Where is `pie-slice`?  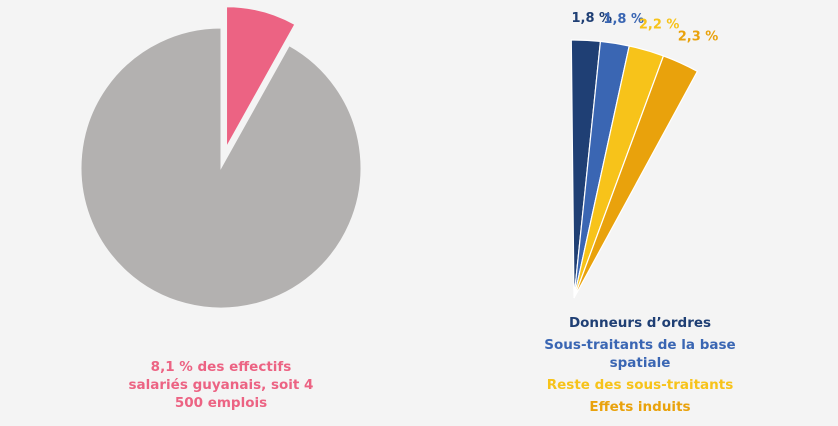 pie-slice is located at coordinates (261, 77).